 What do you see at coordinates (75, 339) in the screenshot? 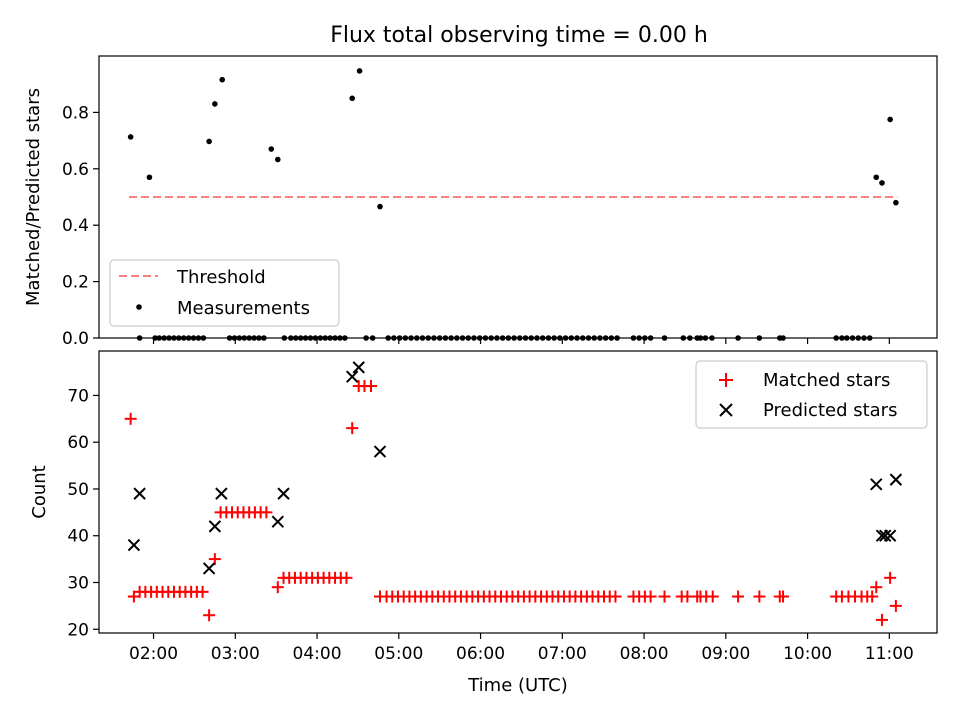
I see `ratio-y-tick-label: 0.0` at bounding box center [75, 339].